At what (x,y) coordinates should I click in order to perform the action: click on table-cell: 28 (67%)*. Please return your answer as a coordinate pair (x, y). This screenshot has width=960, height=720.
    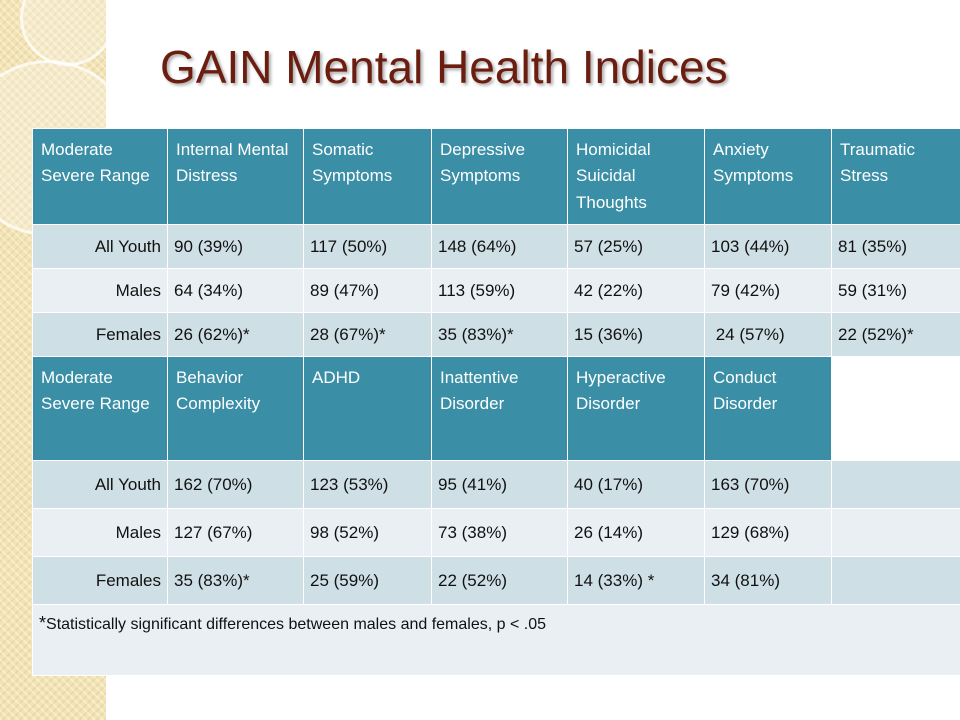
    Looking at the image, I should click on (367, 334).